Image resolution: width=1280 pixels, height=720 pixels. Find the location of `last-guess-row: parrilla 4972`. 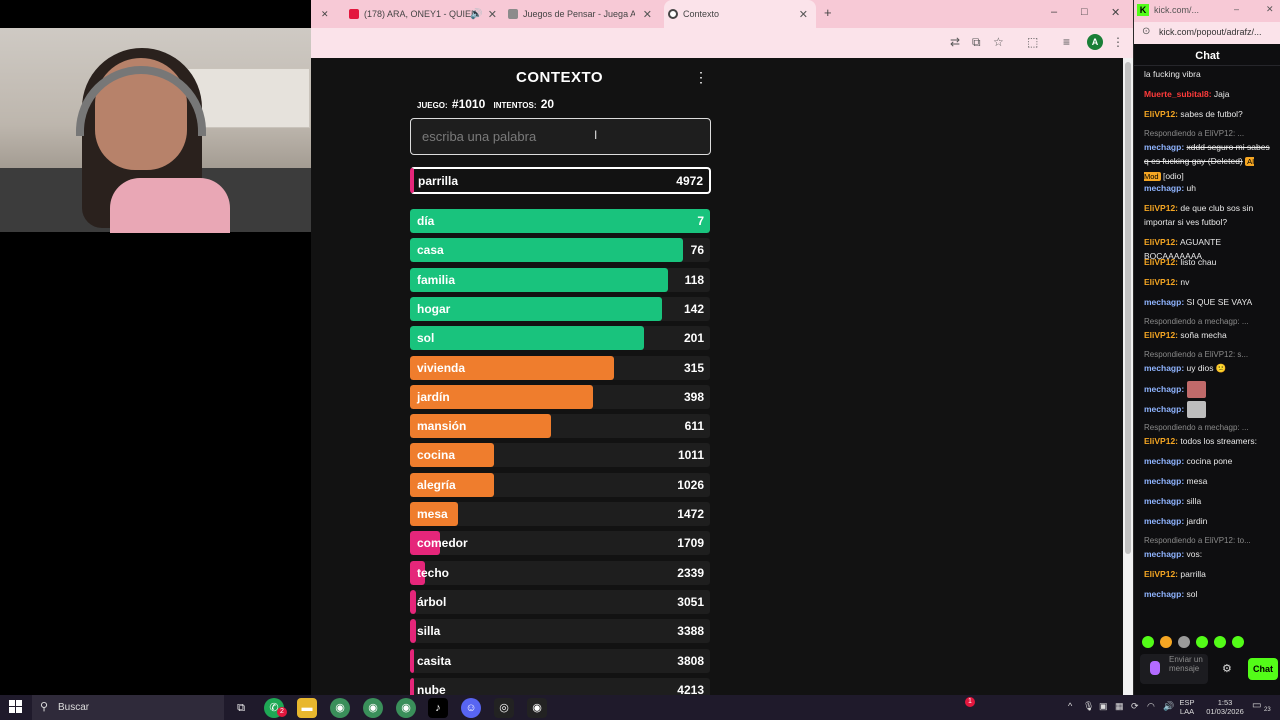

last-guess-row: parrilla 4972 is located at coordinates (560, 180).